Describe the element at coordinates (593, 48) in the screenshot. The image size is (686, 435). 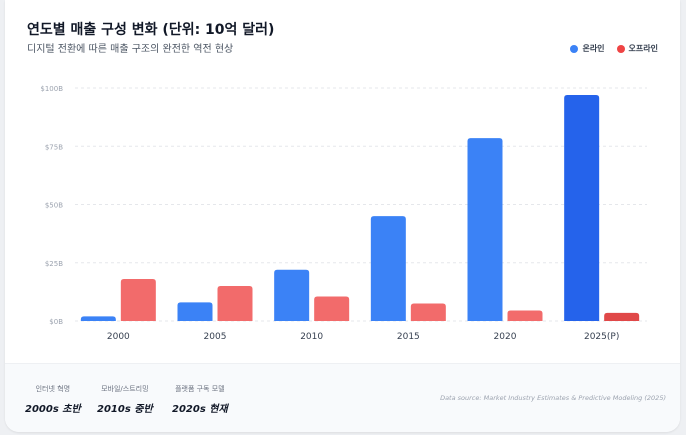
I see `legend-label: 온라인` at that location.